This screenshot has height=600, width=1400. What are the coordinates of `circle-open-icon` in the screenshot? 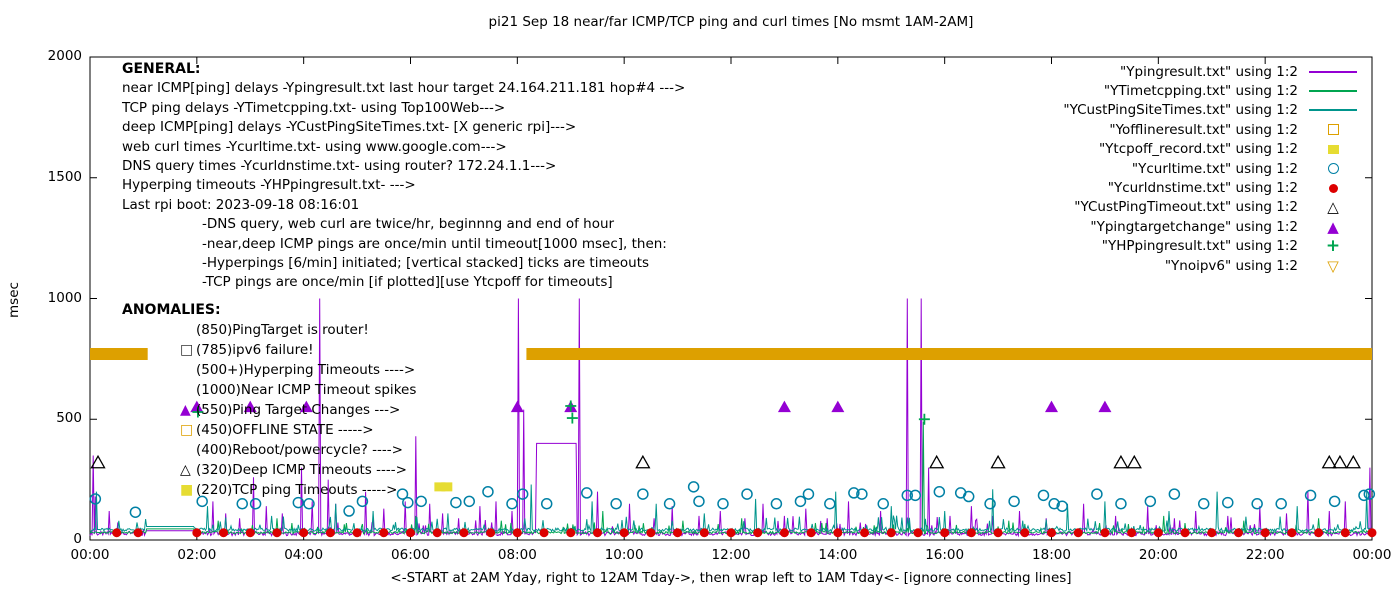 It's located at (1333, 169).